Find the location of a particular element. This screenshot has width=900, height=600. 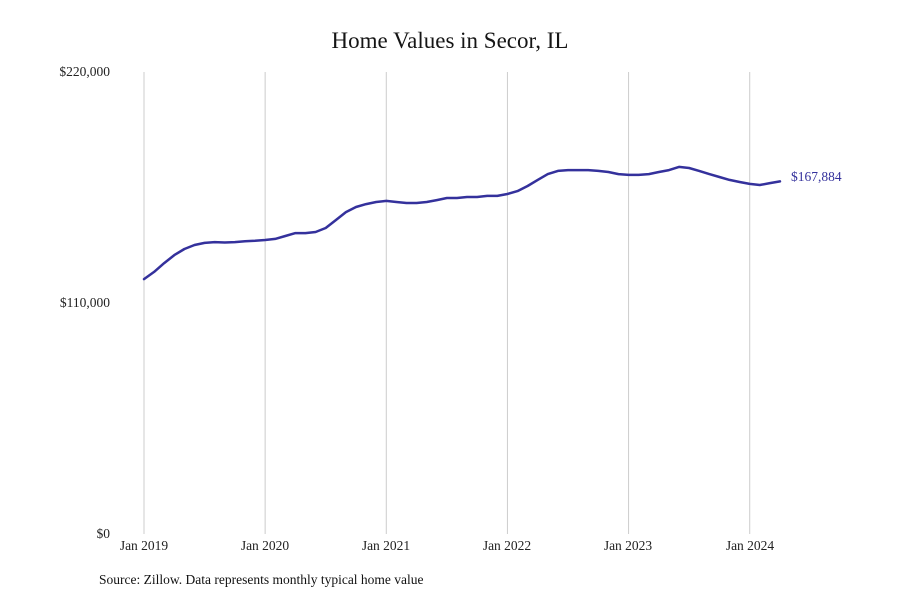

home-value-series-line is located at coordinates (462, 223).